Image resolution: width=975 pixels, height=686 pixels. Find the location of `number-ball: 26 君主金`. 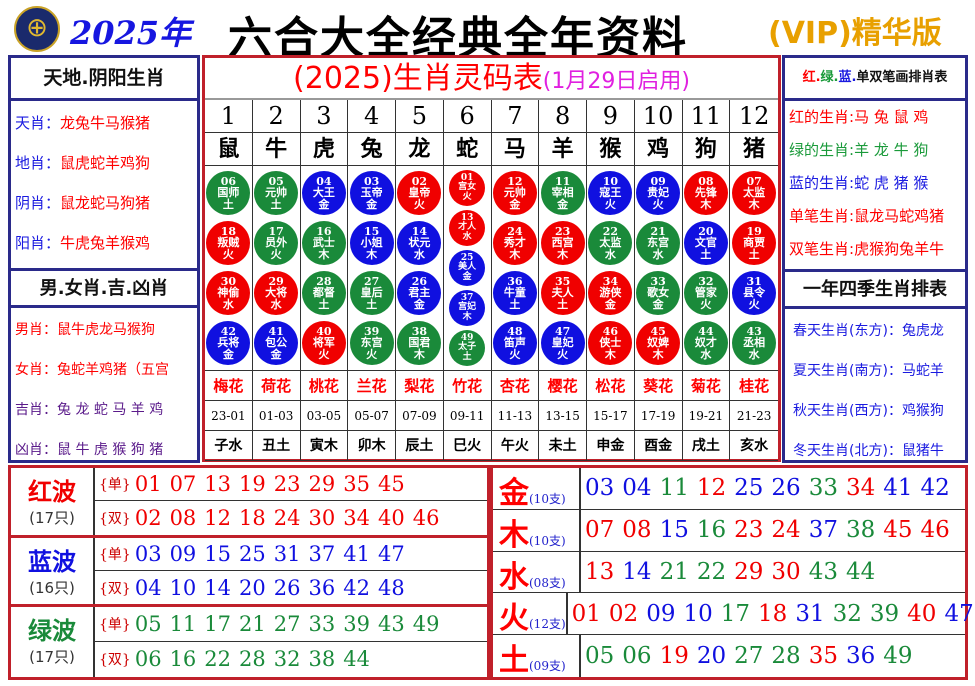

number-ball: 26 君主金 is located at coordinates (419, 293).